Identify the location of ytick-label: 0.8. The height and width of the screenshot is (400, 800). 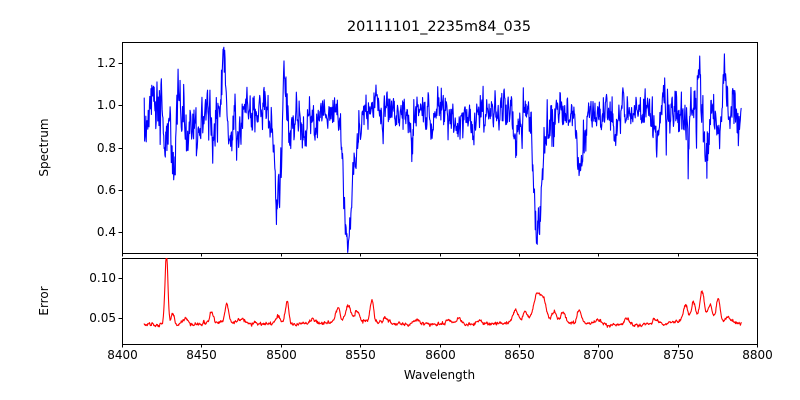
(106, 148).